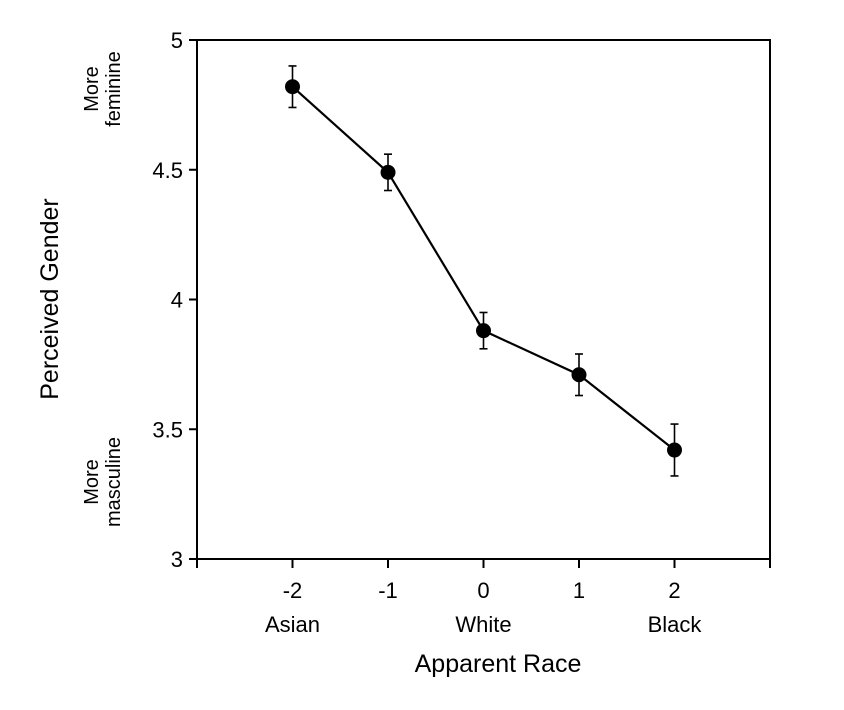  Describe the element at coordinates (50, 299) in the screenshot. I see `y-axis-title: Perceived Gender` at that location.